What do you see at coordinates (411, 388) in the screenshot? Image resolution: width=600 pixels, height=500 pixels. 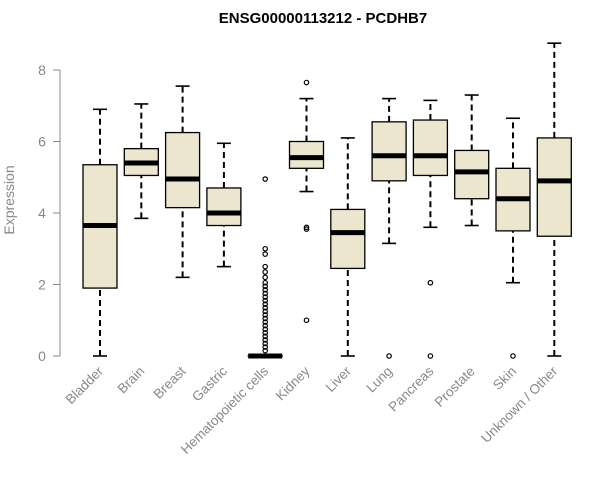 I see `x-category-label: Pancreas` at bounding box center [411, 388].